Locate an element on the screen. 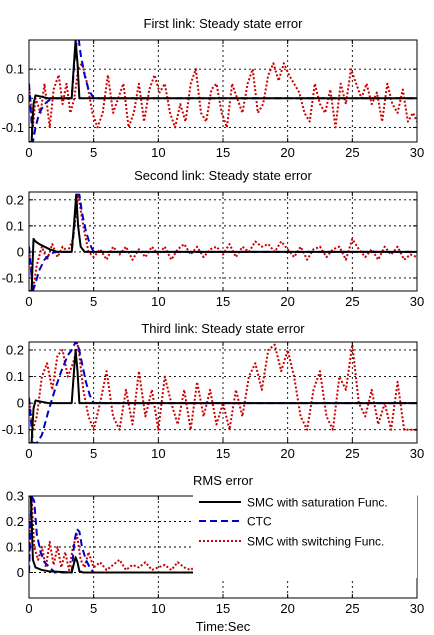  plot-title: RMS error is located at coordinates (223, 480).